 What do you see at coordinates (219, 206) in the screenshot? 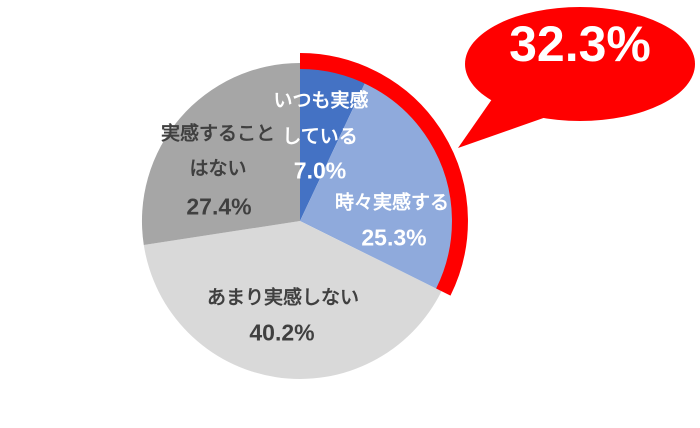
I see `slice-value-never: 27.4%` at bounding box center [219, 206].